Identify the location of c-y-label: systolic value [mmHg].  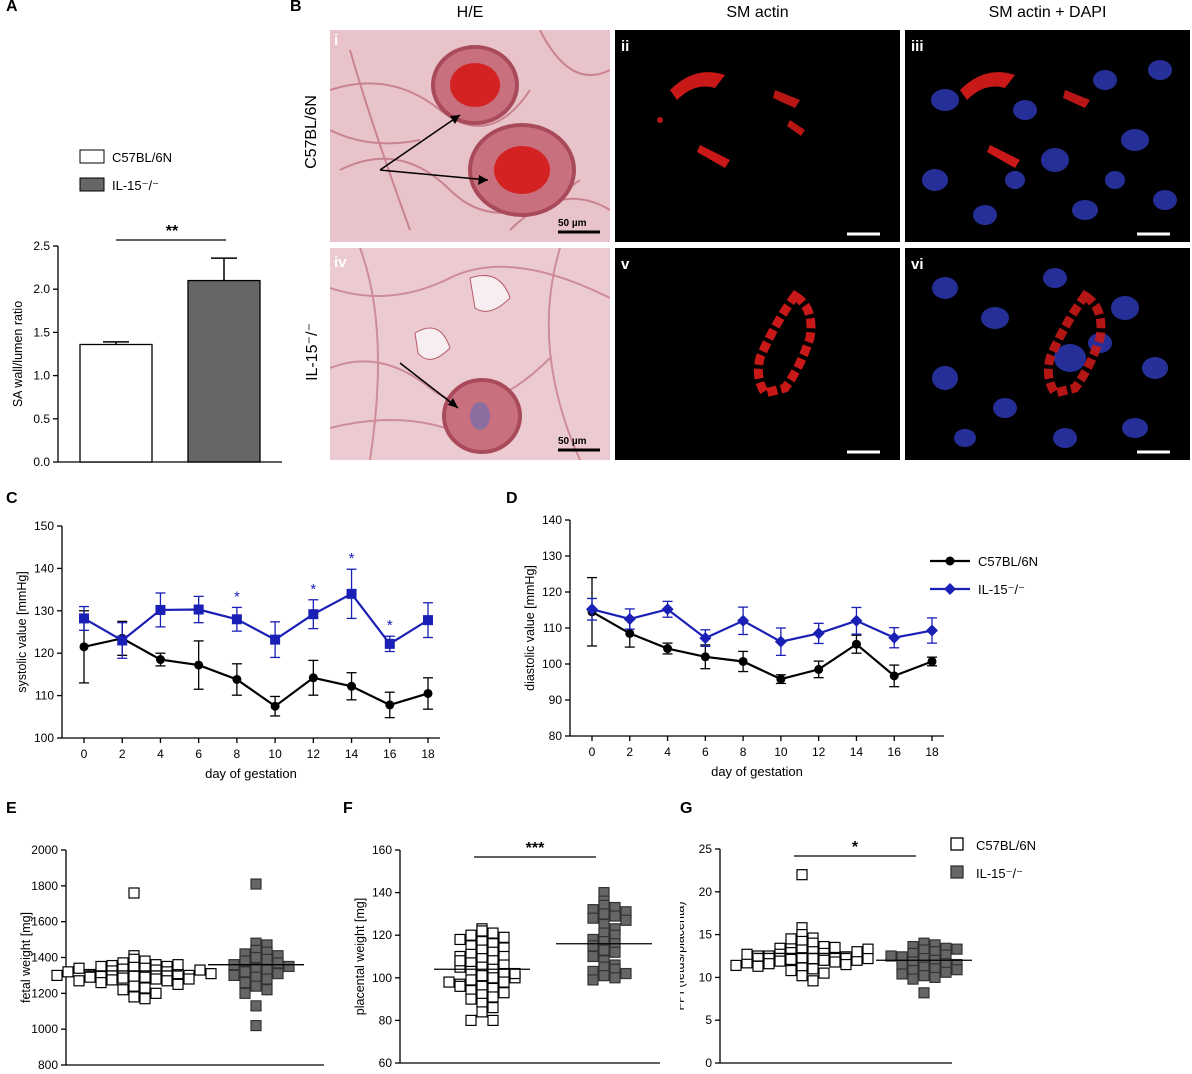
(22, 632).